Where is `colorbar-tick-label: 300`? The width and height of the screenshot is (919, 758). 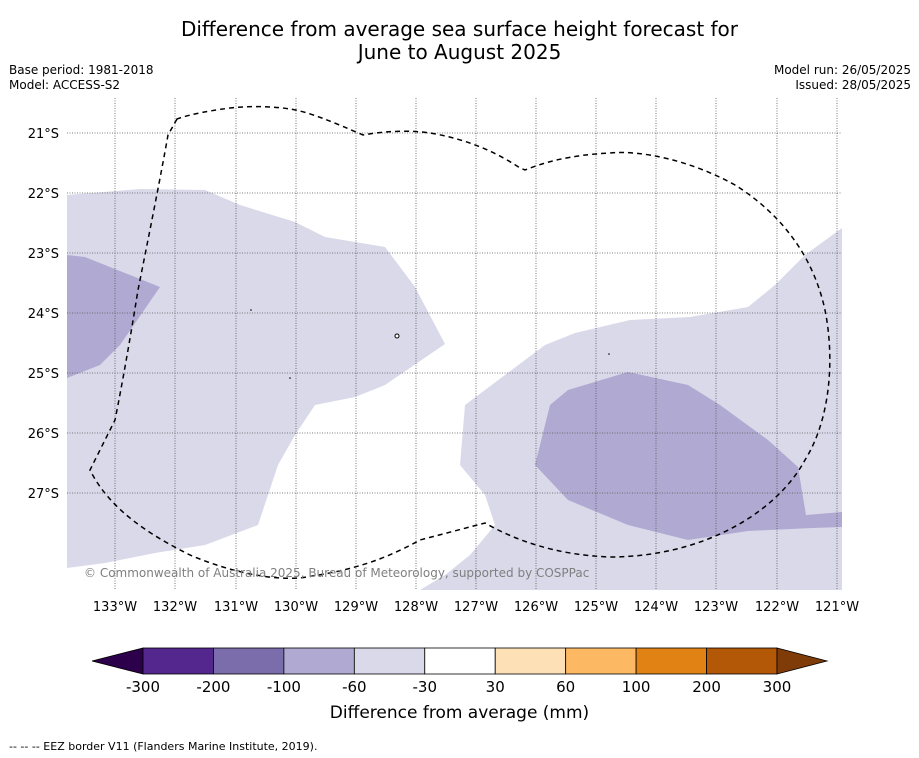
colorbar-tick-label: 300 is located at coordinates (777, 687).